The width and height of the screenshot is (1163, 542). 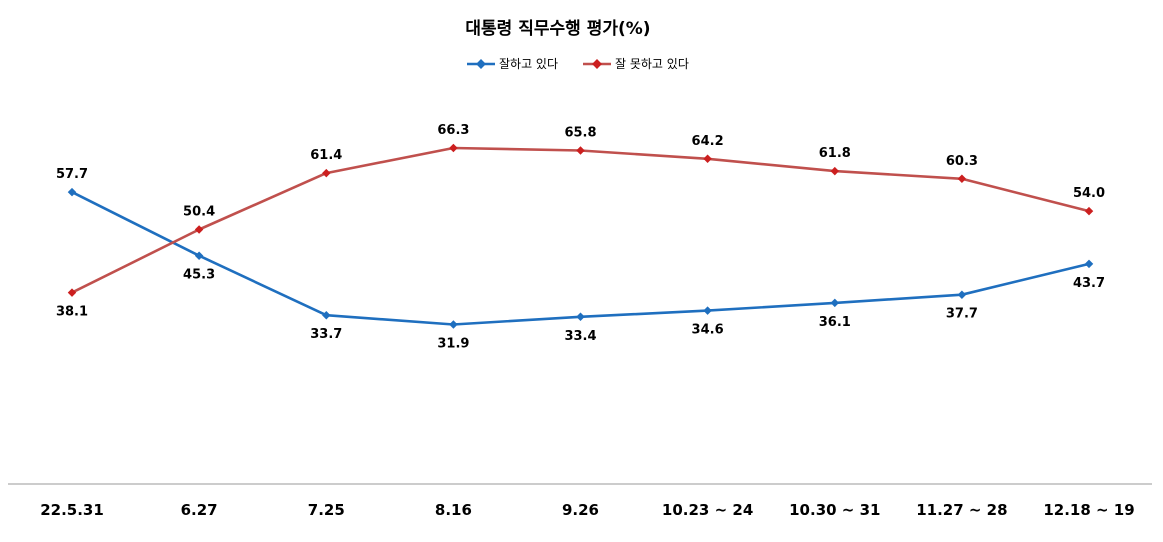 I want to click on data-label-bad: 64.2, so click(x=708, y=141).